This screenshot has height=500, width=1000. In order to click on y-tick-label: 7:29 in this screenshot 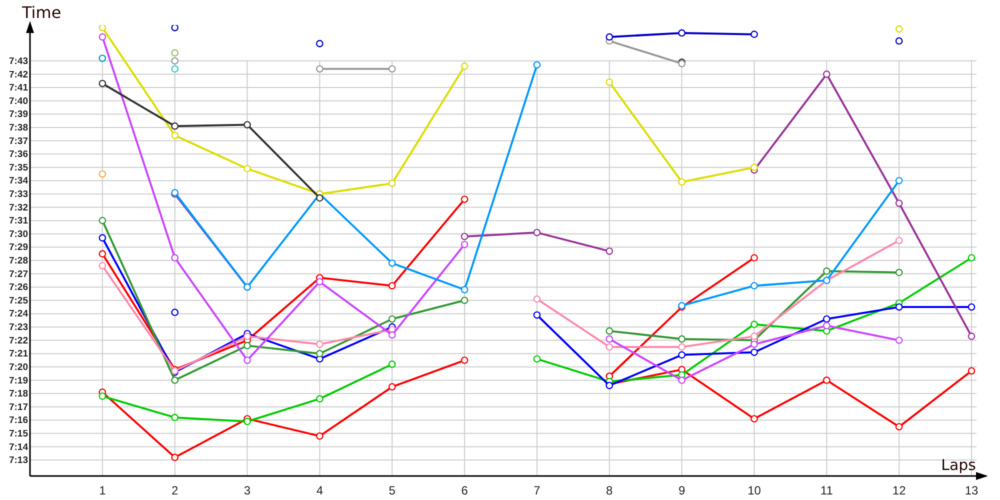, I will do `click(18, 248)`.